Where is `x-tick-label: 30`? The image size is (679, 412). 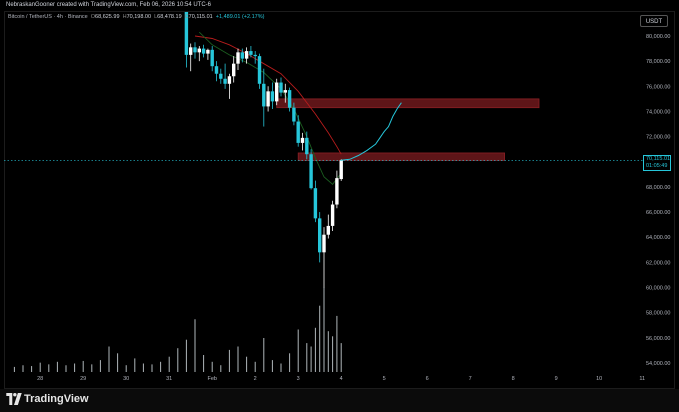
x-tick-label: 30 is located at coordinates (126, 379).